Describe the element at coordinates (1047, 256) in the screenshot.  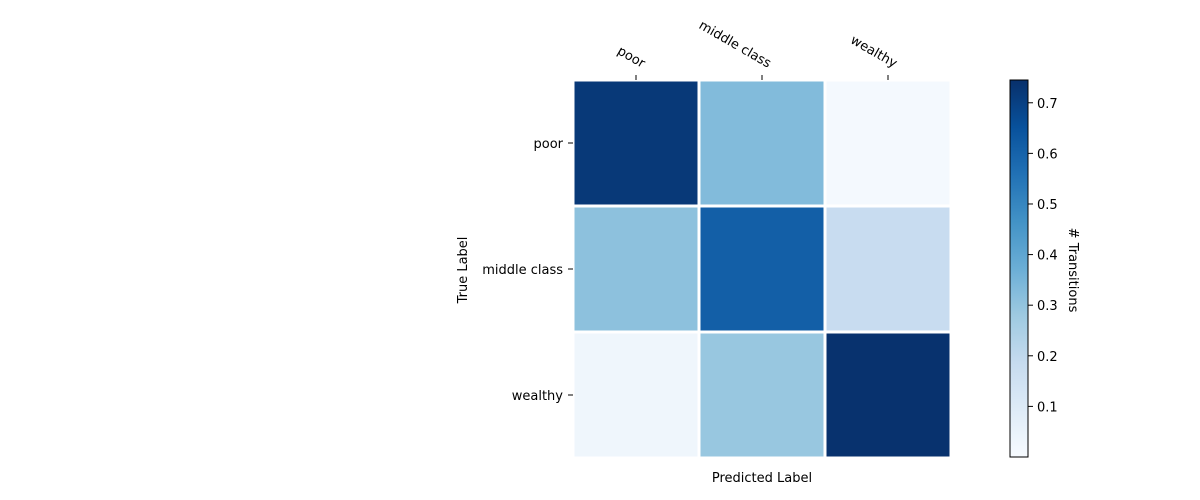
I see `colorbar-tick-label: 0.4` at that location.